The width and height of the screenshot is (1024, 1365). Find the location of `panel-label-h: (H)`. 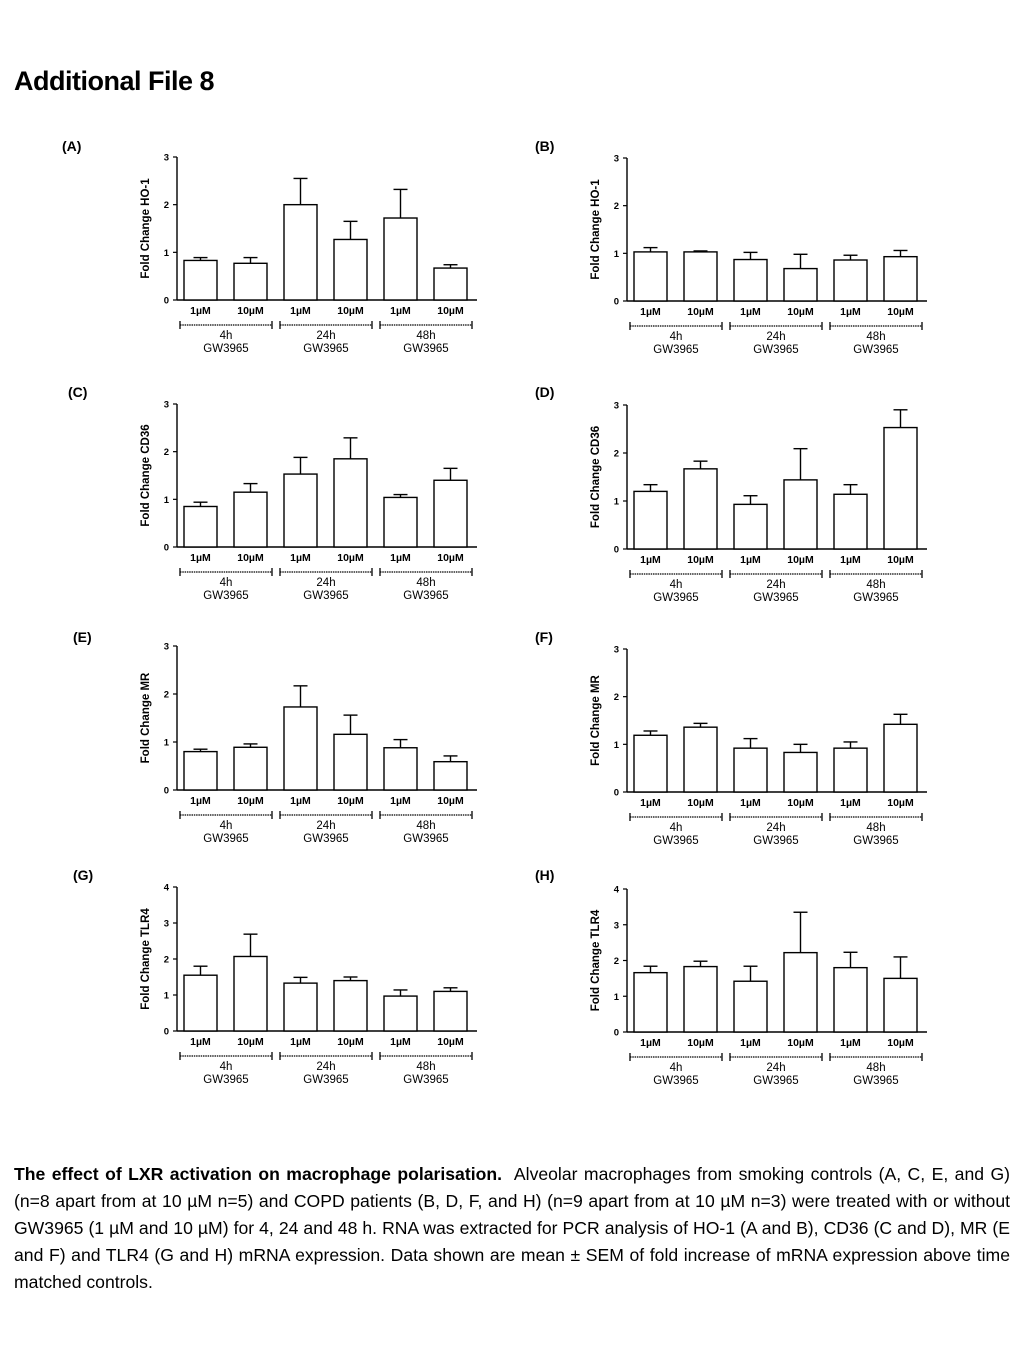

panel-label-h: (H) is located at coordinates (545, 875).